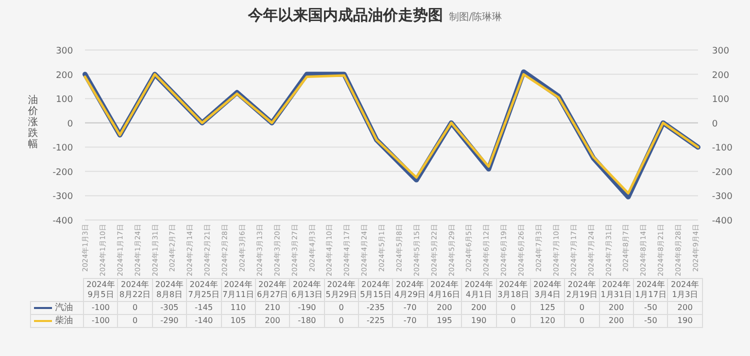 This screenshot has height=356, width=750. What do you see at coordinates (715, 124) in the screenshot?
I see `y2-tick-label: 0` at bounding box center [715, 124].